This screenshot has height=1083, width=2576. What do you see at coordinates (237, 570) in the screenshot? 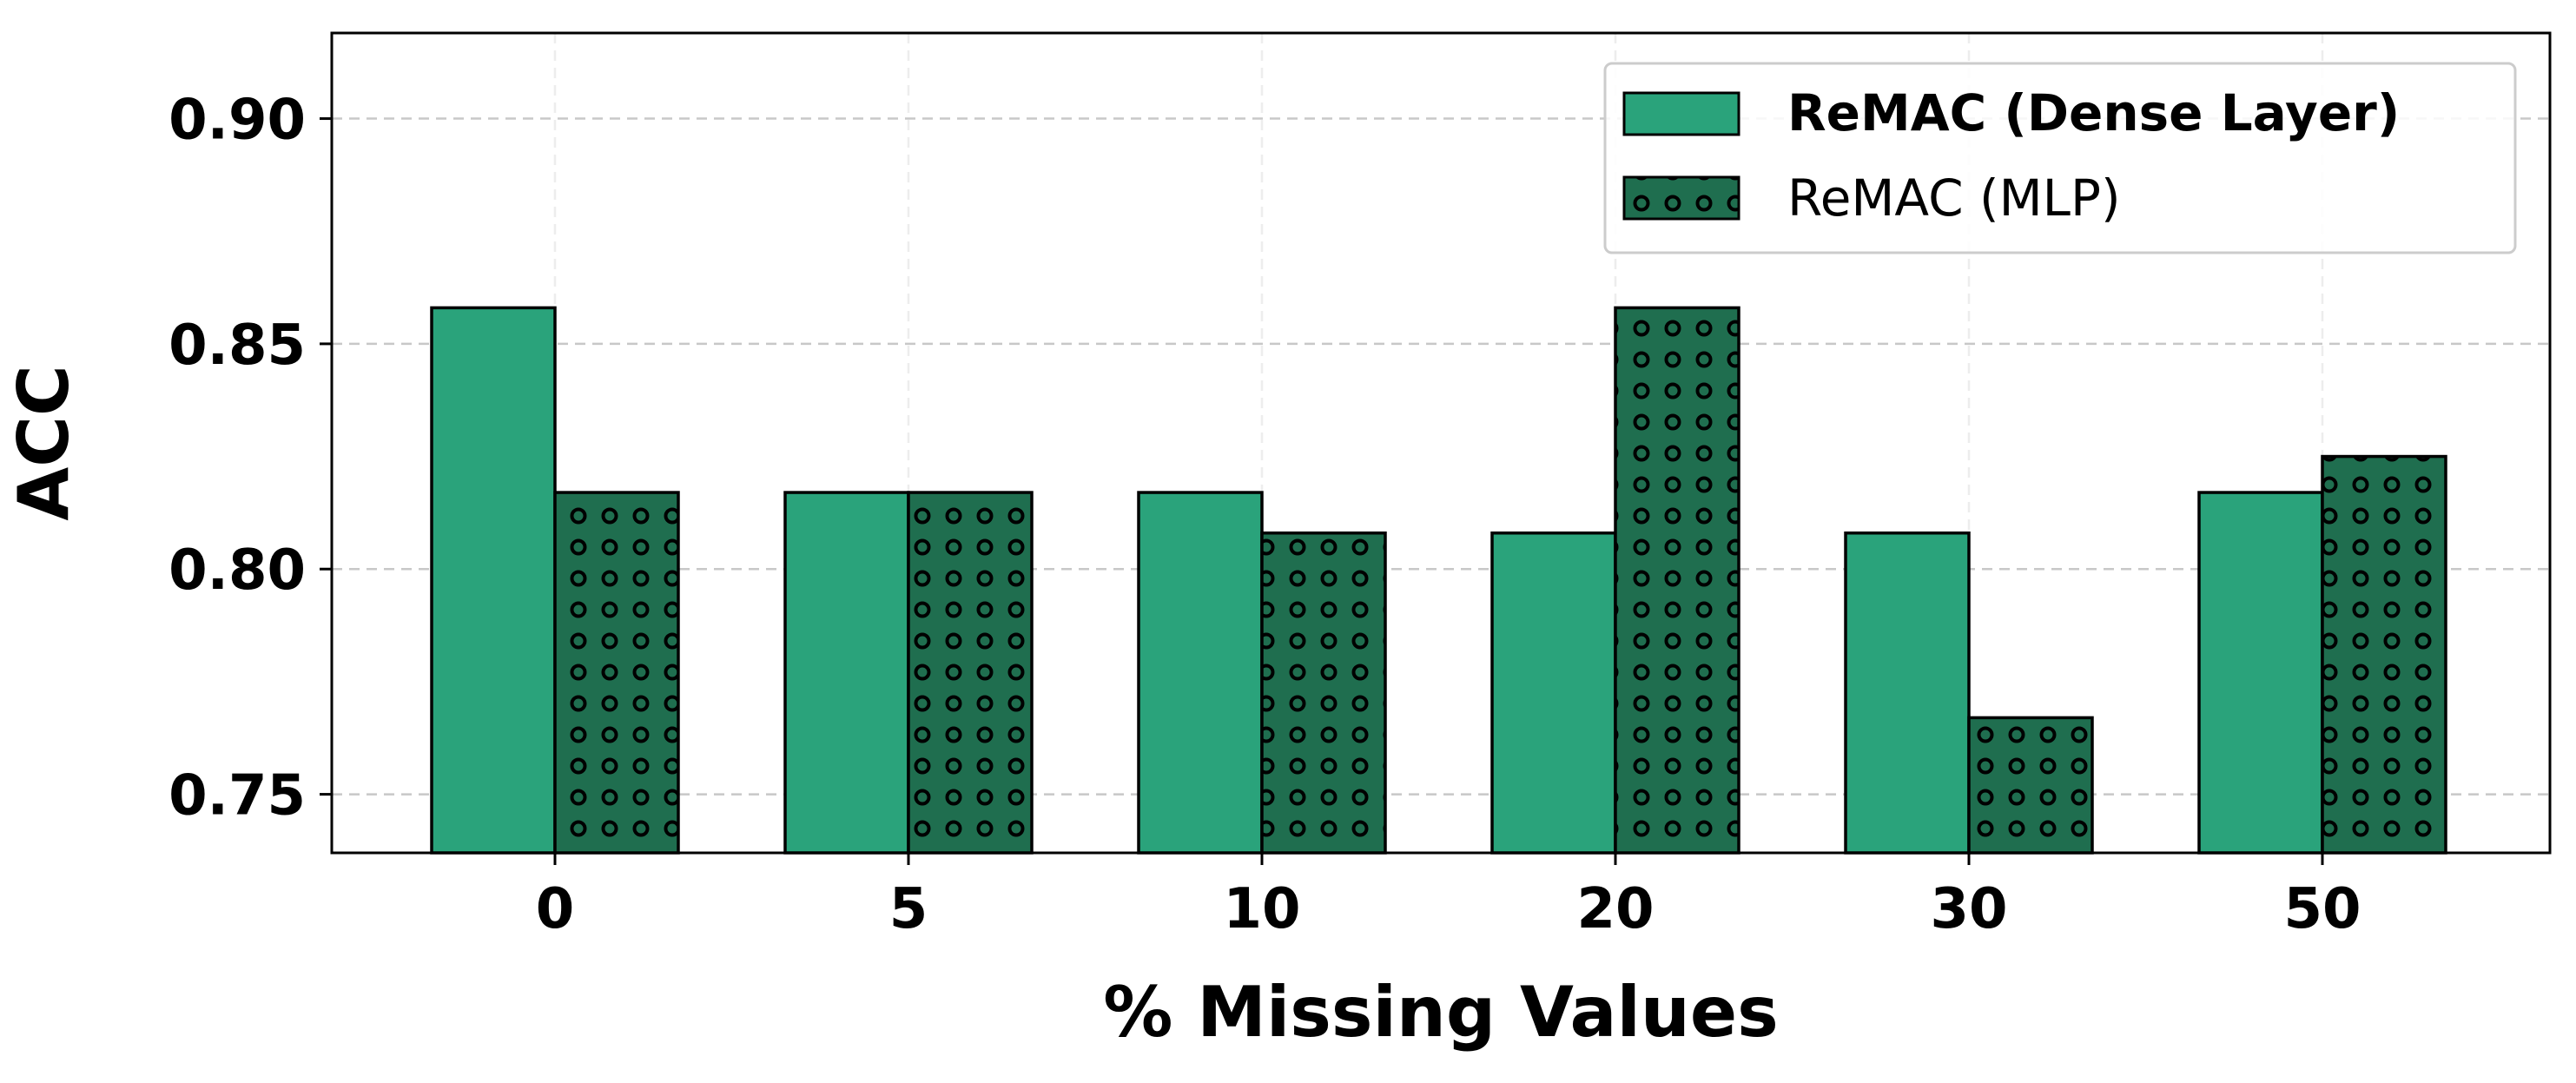
I see `y-tick-label-1: 0.80` at bounding box center [237, 570].